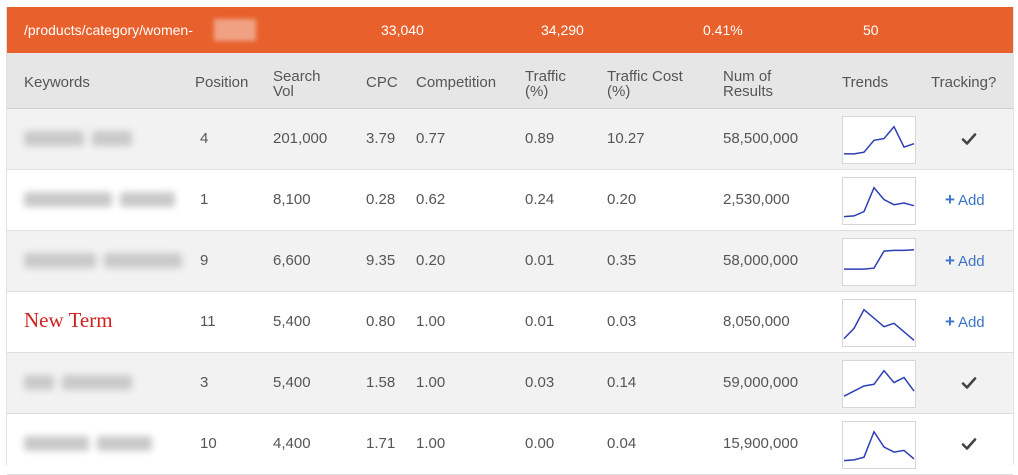 This screenshot has width=1018, height=475. Describe the element at coordinates (108, 30) in the screenshot. I see `page-url: /products/category/women-` at that location.